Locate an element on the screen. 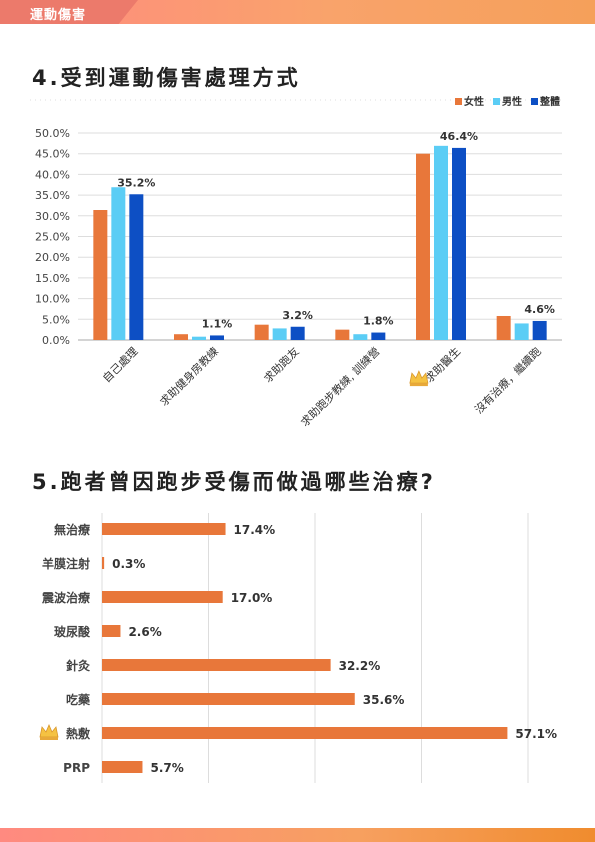 This screenshot has width=595, height=842. chart5-data-label: 0.3% is located at coordinates (128, 564).